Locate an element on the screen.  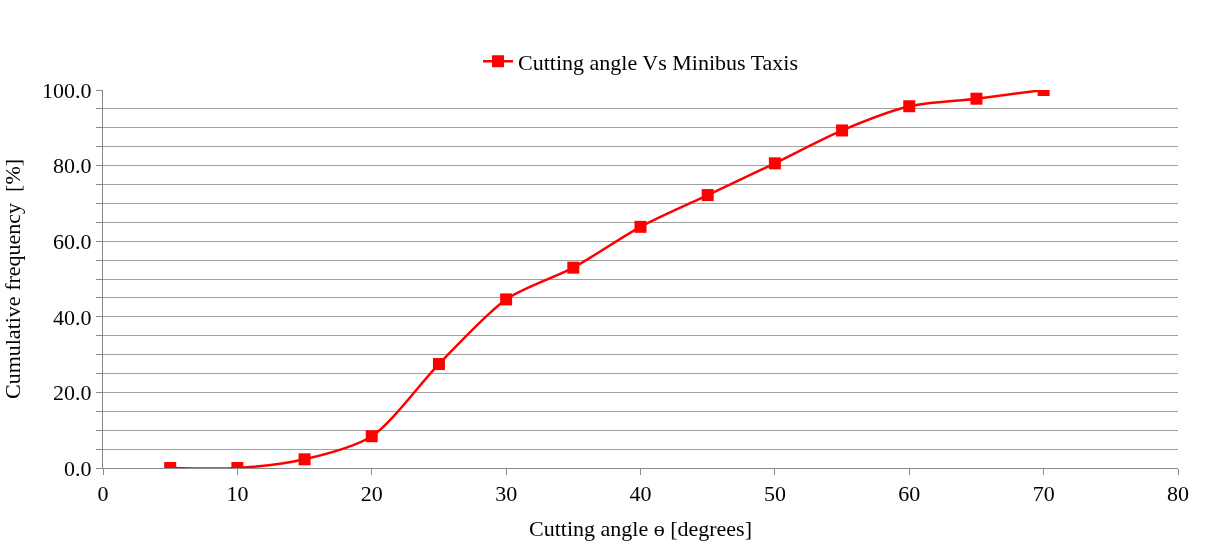
x-tick-label: 40 is located at coordinates (640, 494).